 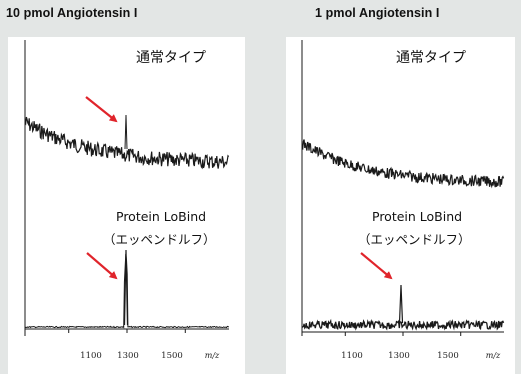 What do you see at coordinates (352, 356) in the screenshot?
I see `x-tick-1100-right: 1100` at bounding box center [352, 356].